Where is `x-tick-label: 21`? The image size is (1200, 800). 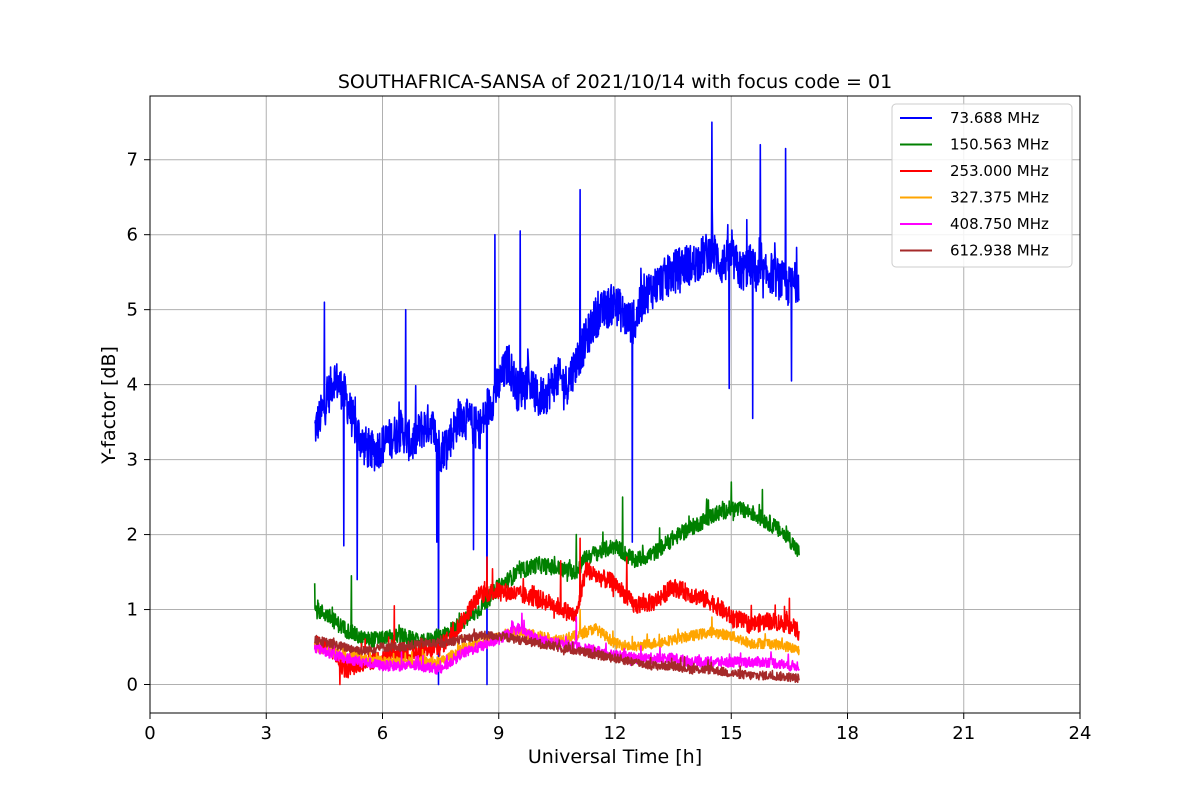 x-tick-label: 21 is located at coordinates (963, 733).